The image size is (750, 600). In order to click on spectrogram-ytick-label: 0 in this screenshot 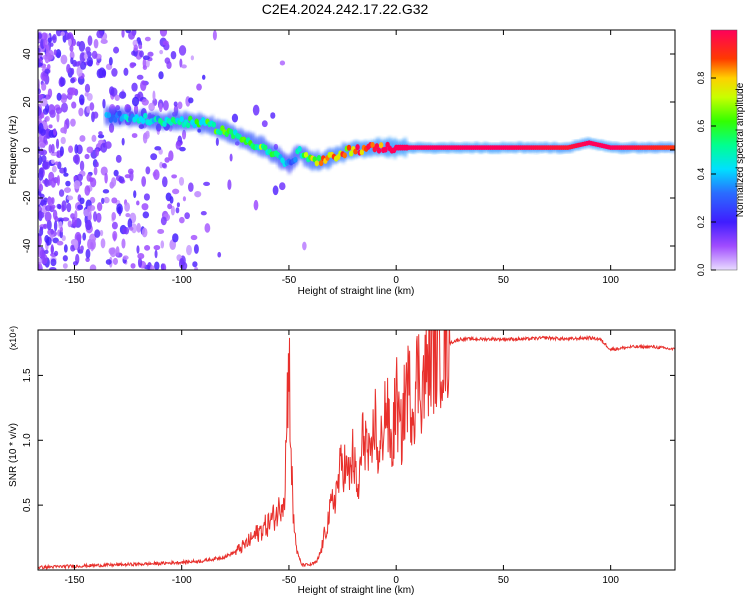, I will do `click(27, 150)`.